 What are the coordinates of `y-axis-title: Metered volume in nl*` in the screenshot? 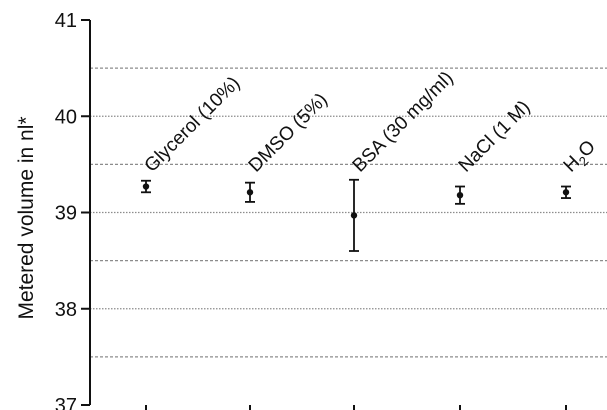 It's located at (26, 217).